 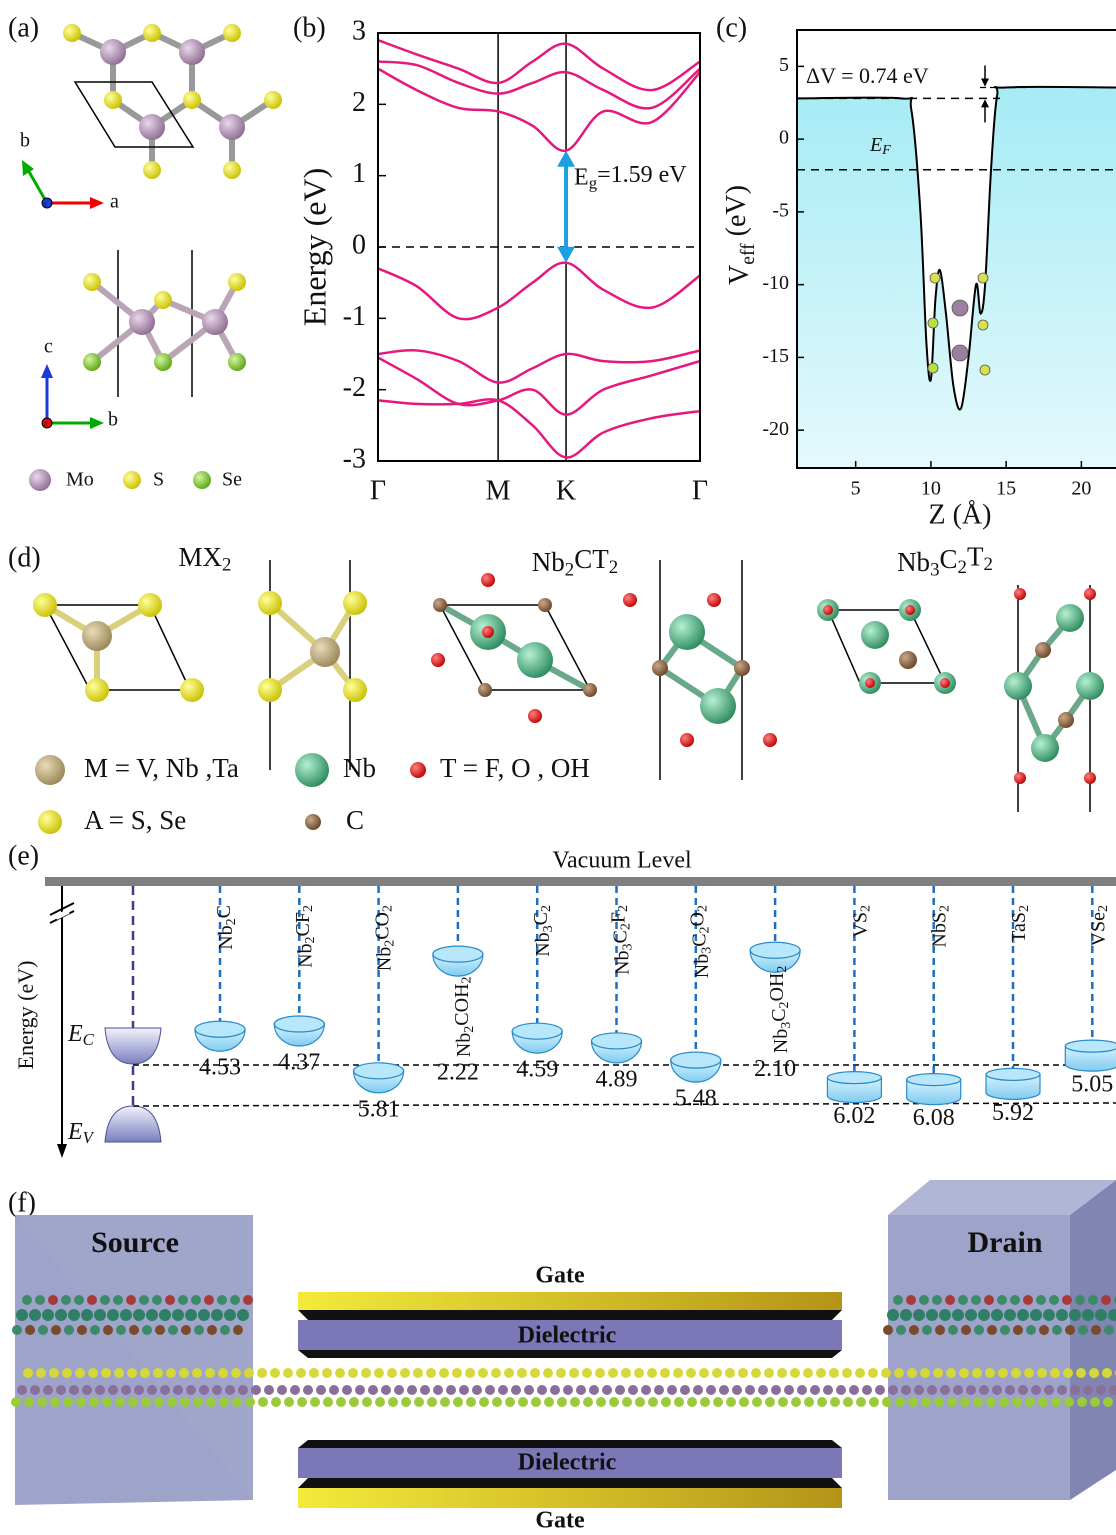 What do you see at coordinates (23, 27) in the screenshot?
I see `panel-label: (a)` at bounding box center [23, 27].